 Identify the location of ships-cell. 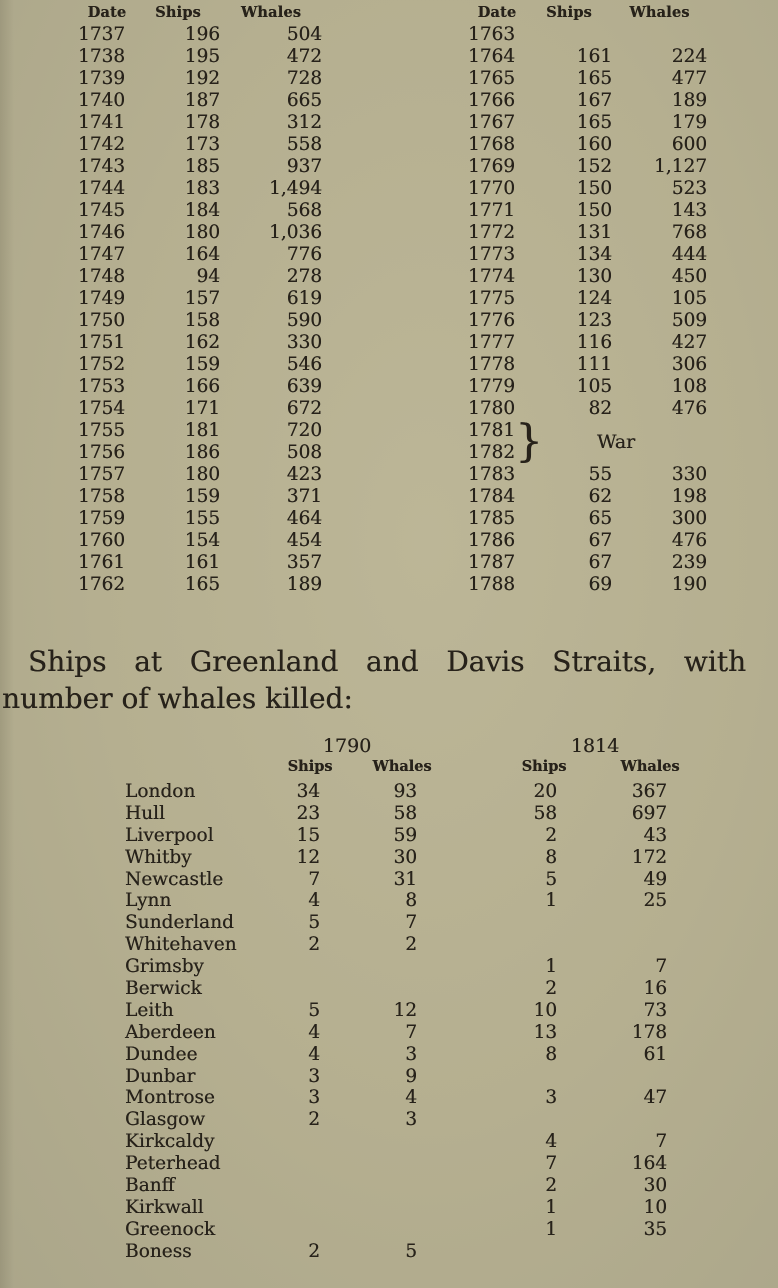
(569, 35).